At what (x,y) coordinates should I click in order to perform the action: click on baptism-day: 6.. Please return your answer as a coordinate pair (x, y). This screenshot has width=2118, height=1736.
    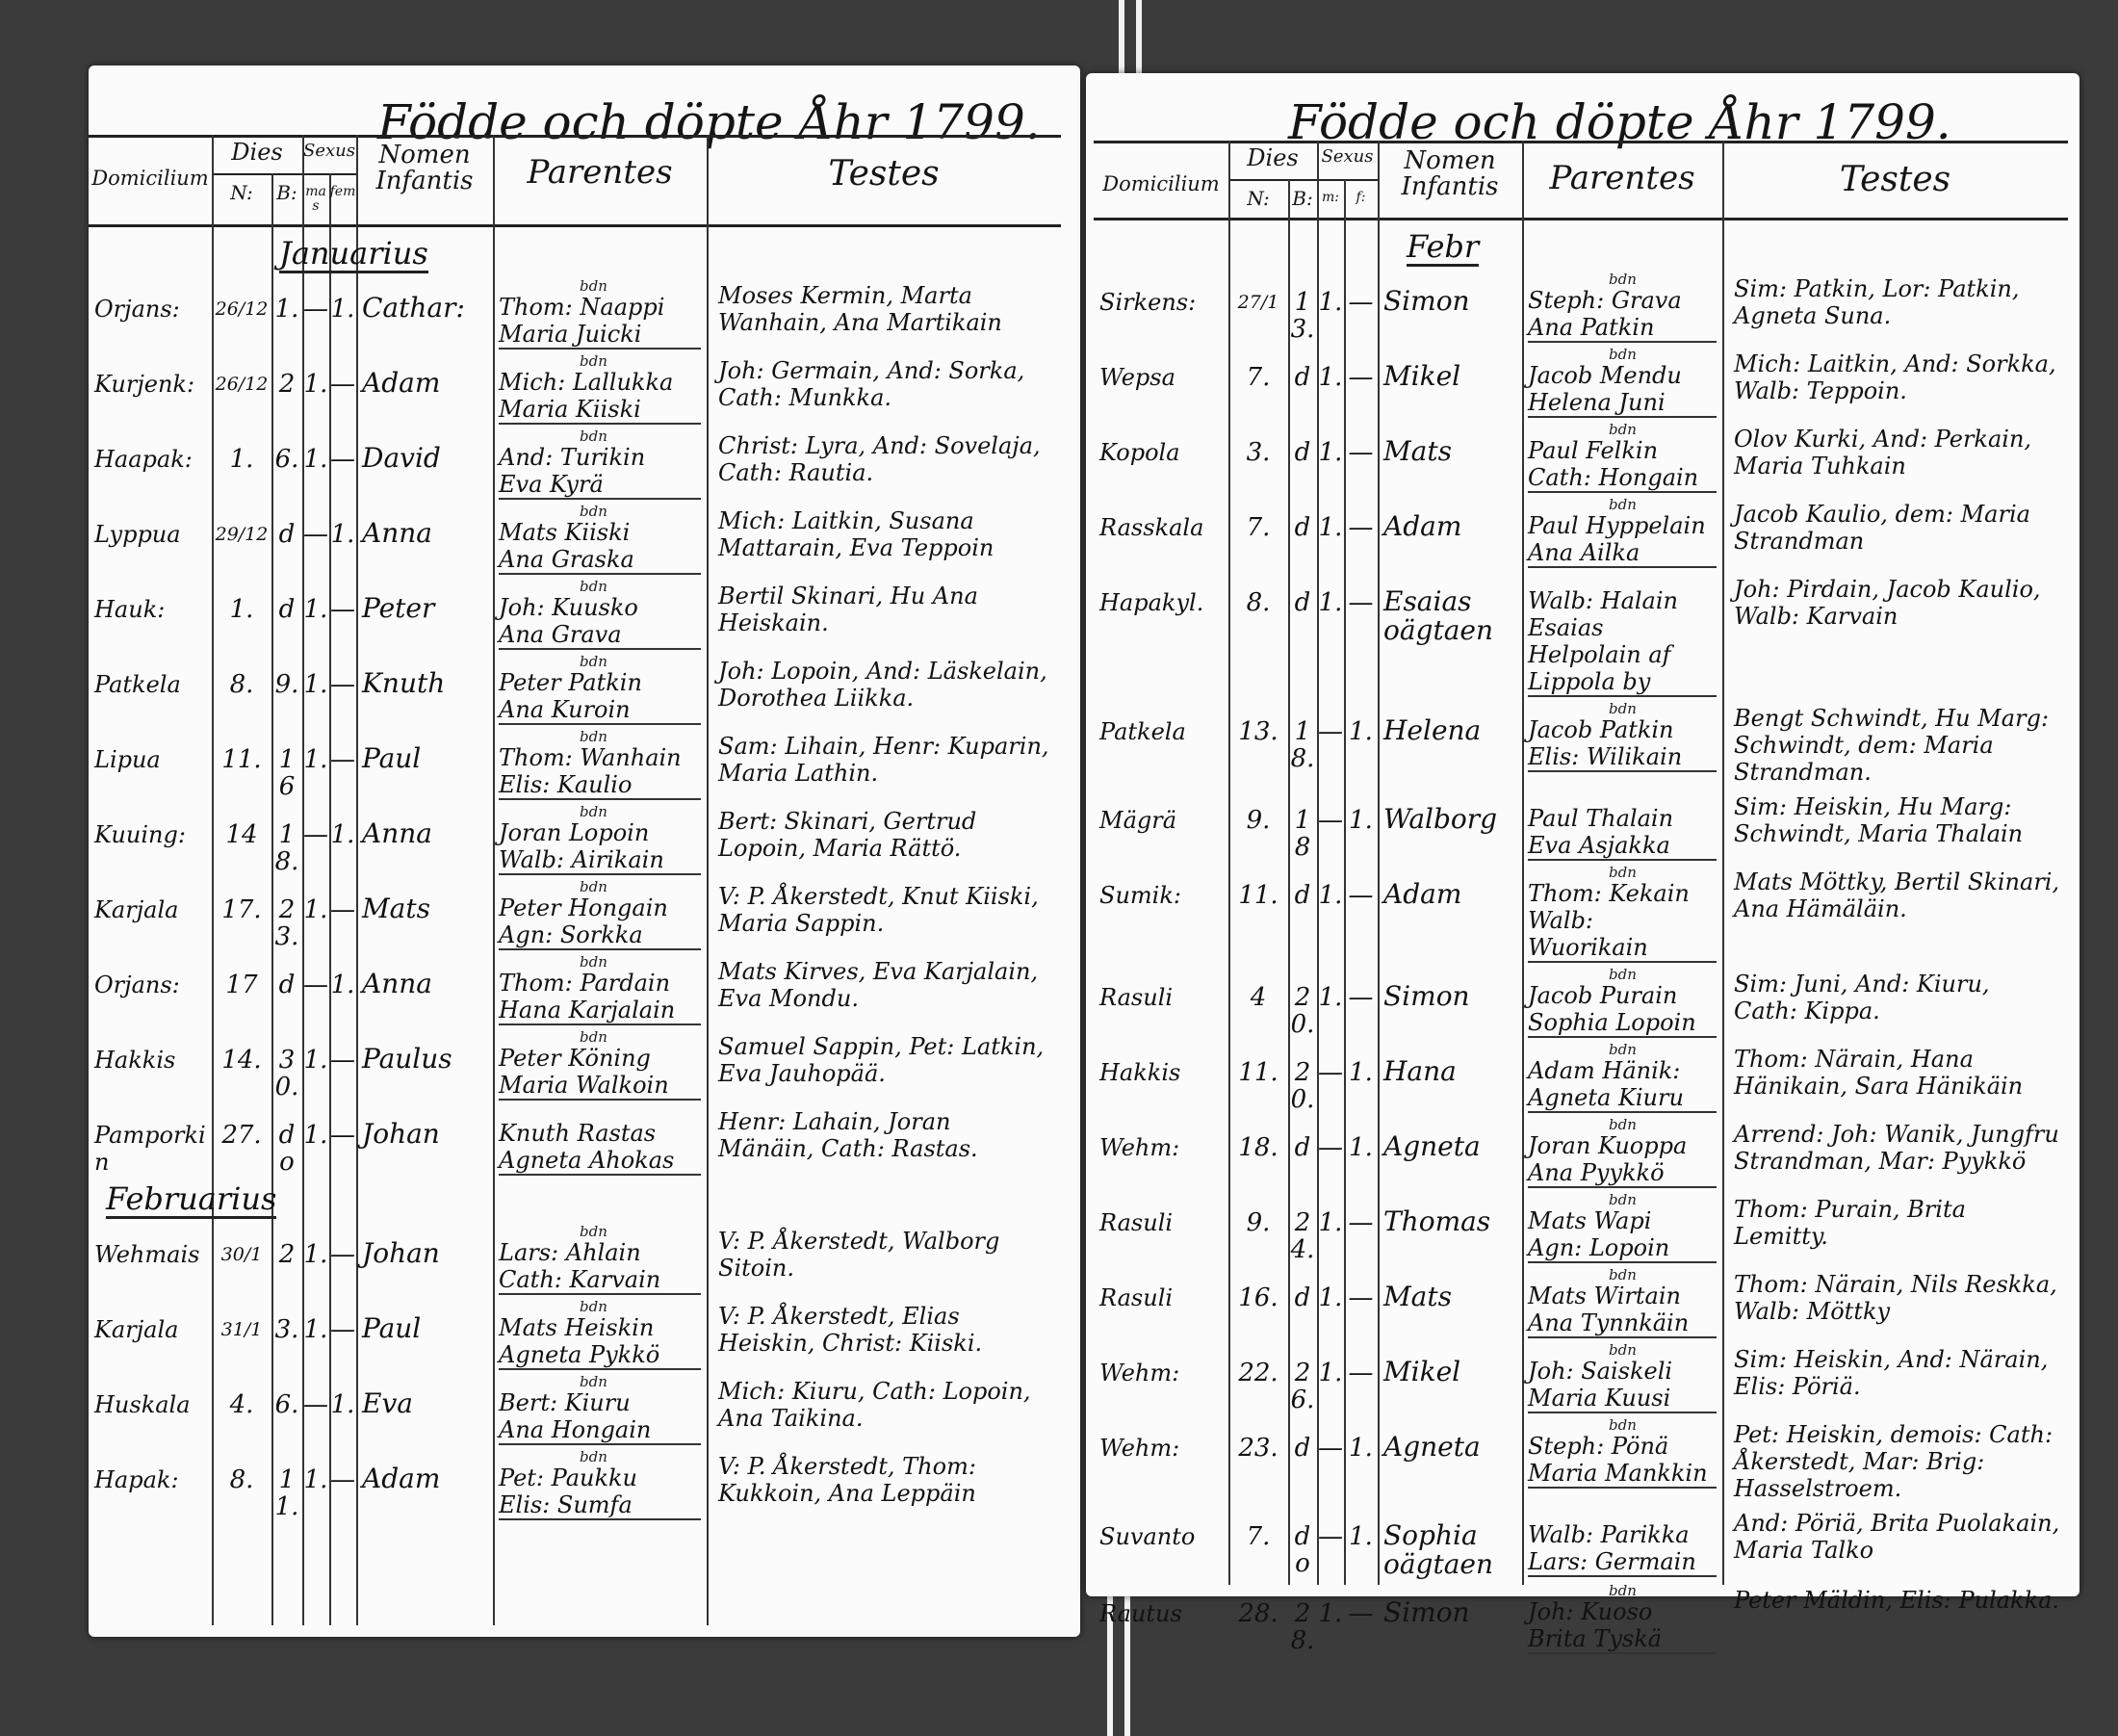
    Looking at the image, I should click on (287, 460).